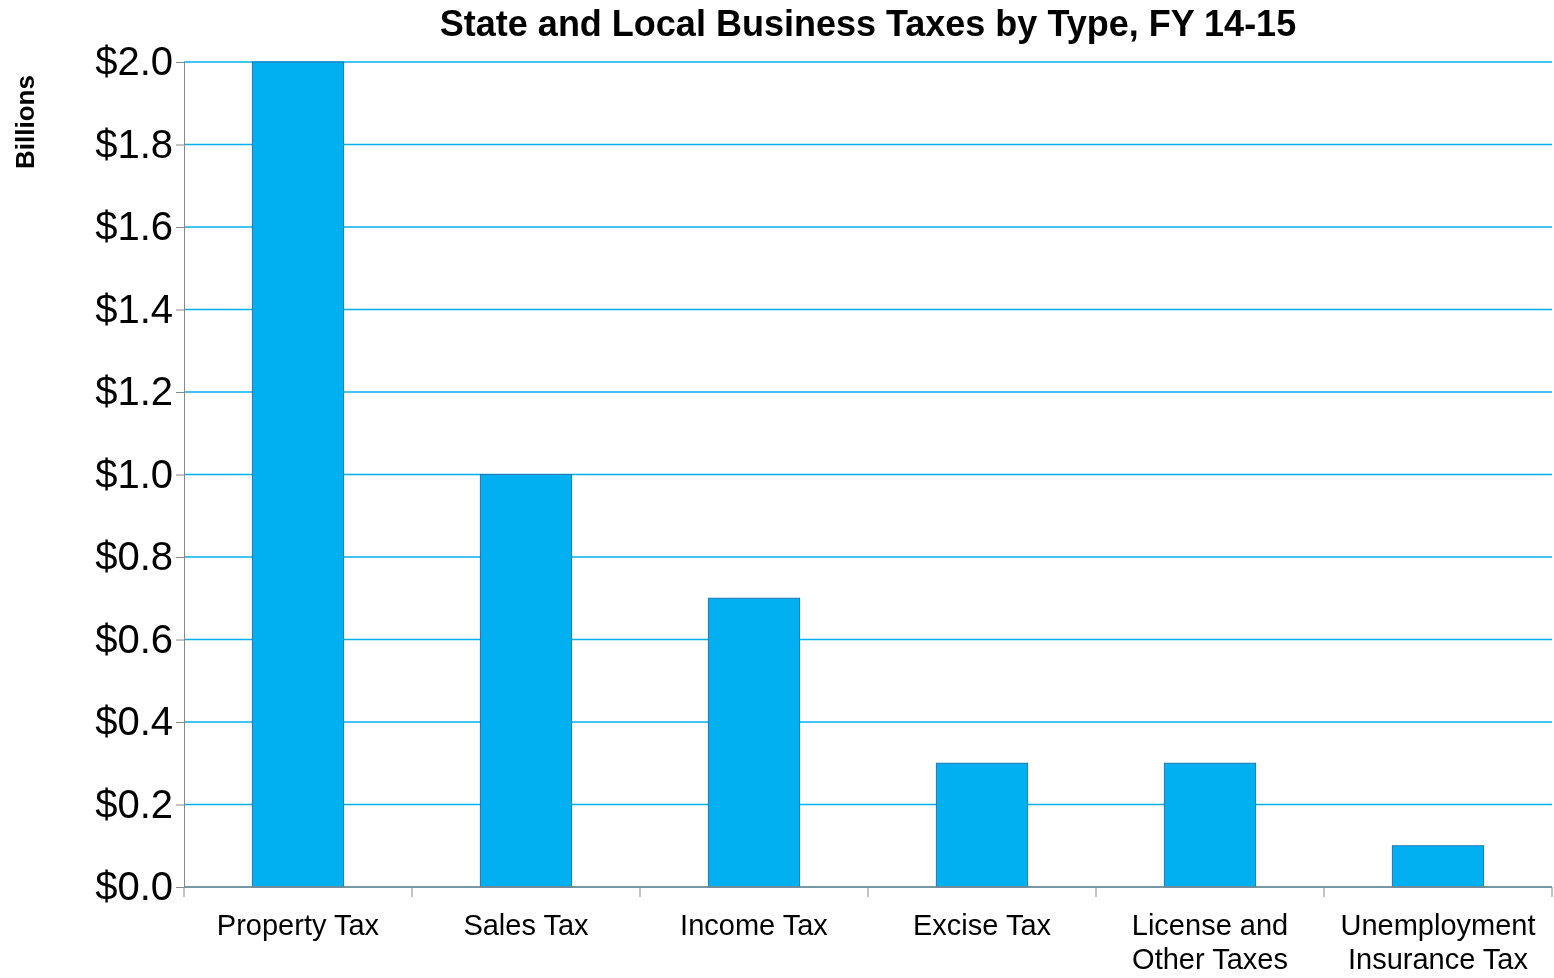  I want to click on y-tick-label: $1.6, so click(134, 226).